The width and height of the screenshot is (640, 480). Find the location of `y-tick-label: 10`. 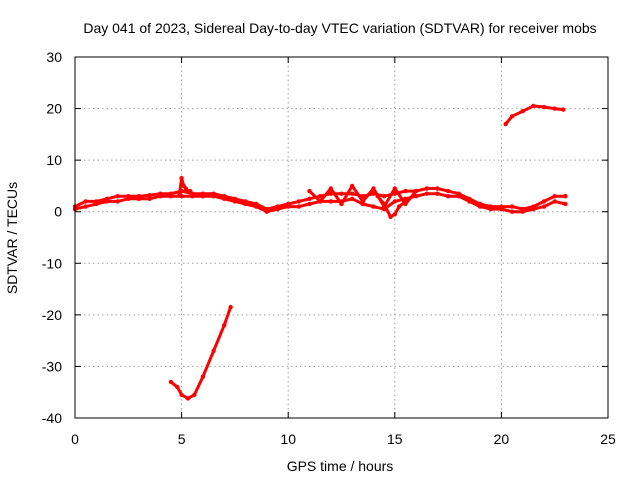

y-tick-label: 10 is located at coordinates (54, 160).